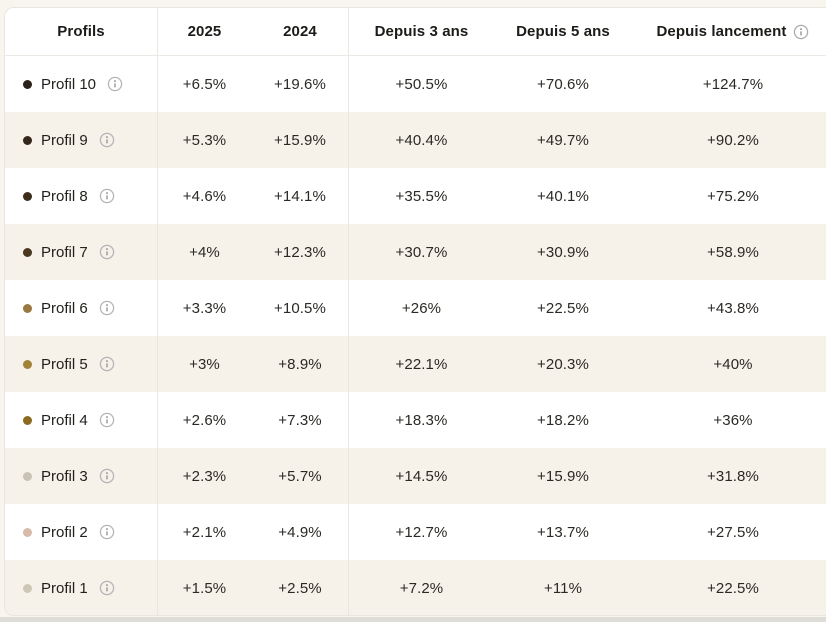  I want to click on profile-label: Profil 3, so click(64, 476).